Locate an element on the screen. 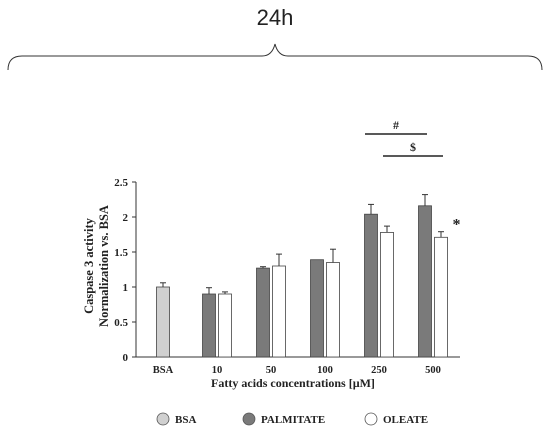 The height and width of the screenshot is (429, 550). legend-label-bsa: BSA is located at coordinates (185, 420).